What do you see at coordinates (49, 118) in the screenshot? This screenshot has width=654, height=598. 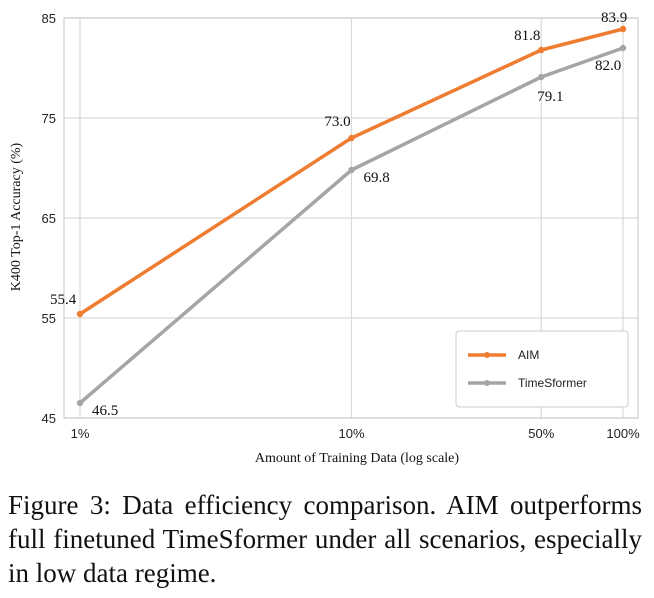 I see `y-tick-label: 75` at bounding box center [49, 118].